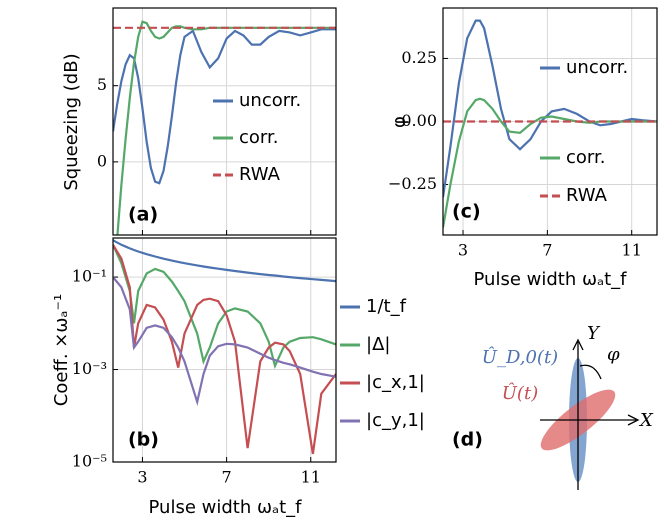 This screenshot has height=523, width=669. Describe the element at coordinates (71, 121) in the screenshot. I see `y-axis-label: Squeezing (dB)` at that location.